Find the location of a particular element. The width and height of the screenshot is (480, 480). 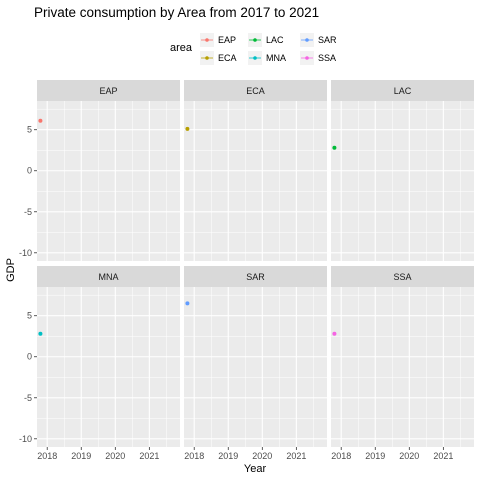

legend-entry-lac: LAC is located at coordinates (266, 40).